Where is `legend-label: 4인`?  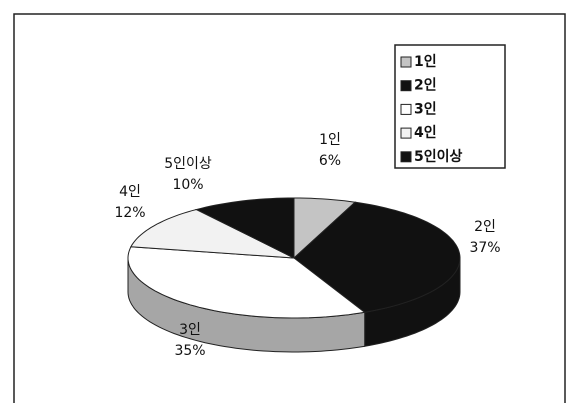 legend-label: 4인 is located at coordinates (425, 132).